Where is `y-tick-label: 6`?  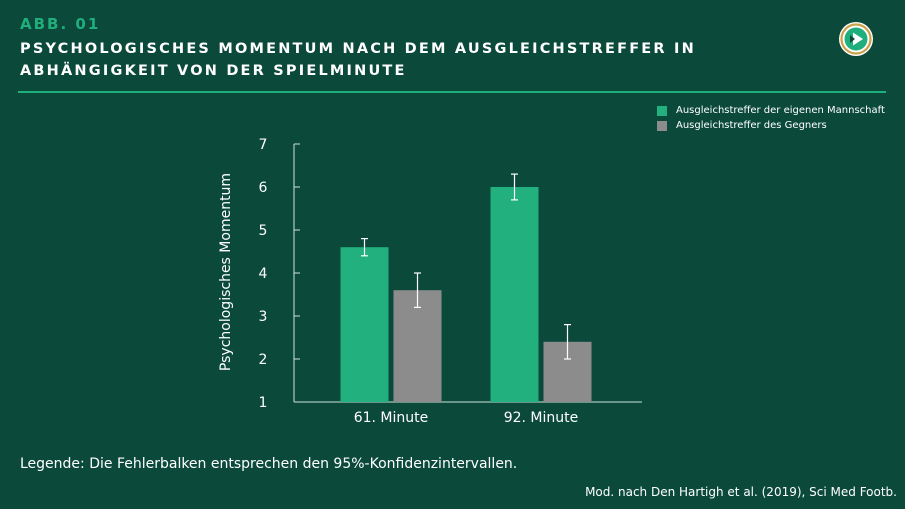
y-tick-label: 6 is located at coordinates (263, 188).